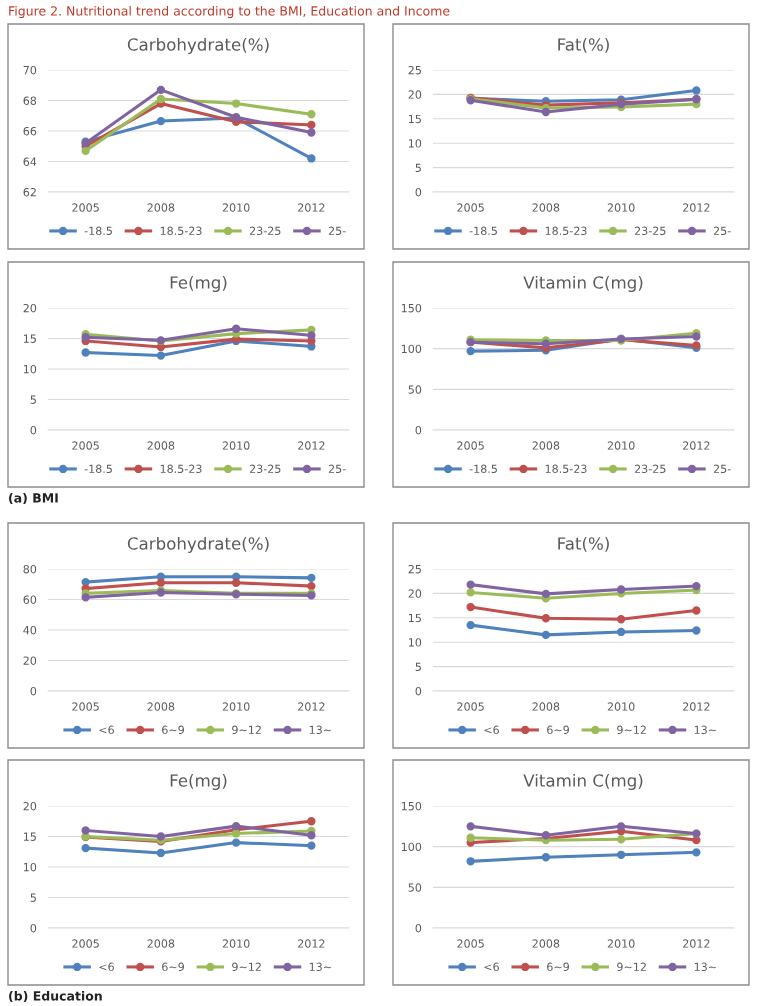  Describe the element at coordinates (30, 131) in the screenshot. I see `y-tick-label: 66` at that location.